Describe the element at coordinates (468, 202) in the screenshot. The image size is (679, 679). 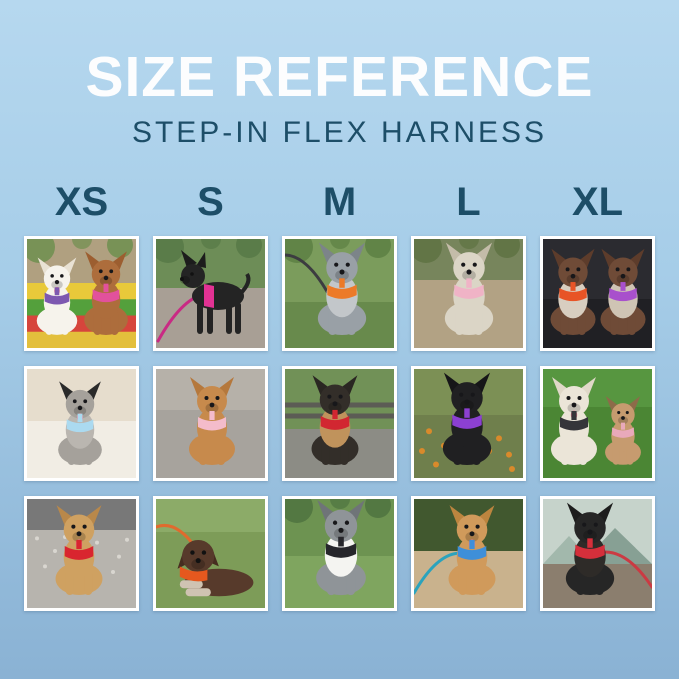
I see `size-label-l: L` at that location.